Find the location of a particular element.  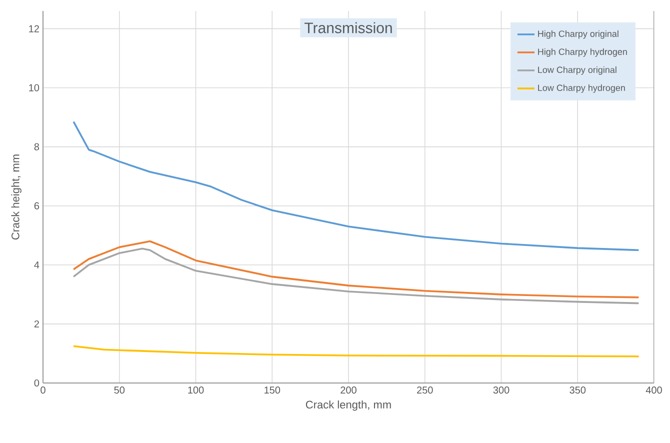

x-tick-label: 300 is located at coordinates (501, 390).